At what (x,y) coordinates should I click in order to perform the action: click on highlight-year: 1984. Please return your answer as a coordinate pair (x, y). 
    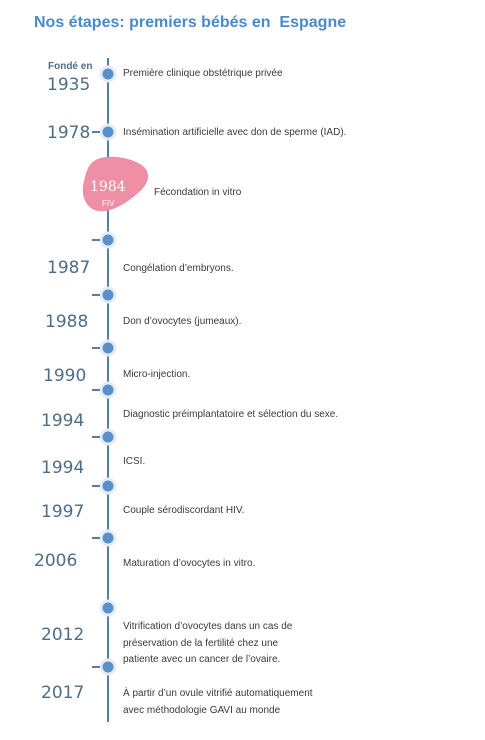
    Looking at the image, I should click on (108, 187).